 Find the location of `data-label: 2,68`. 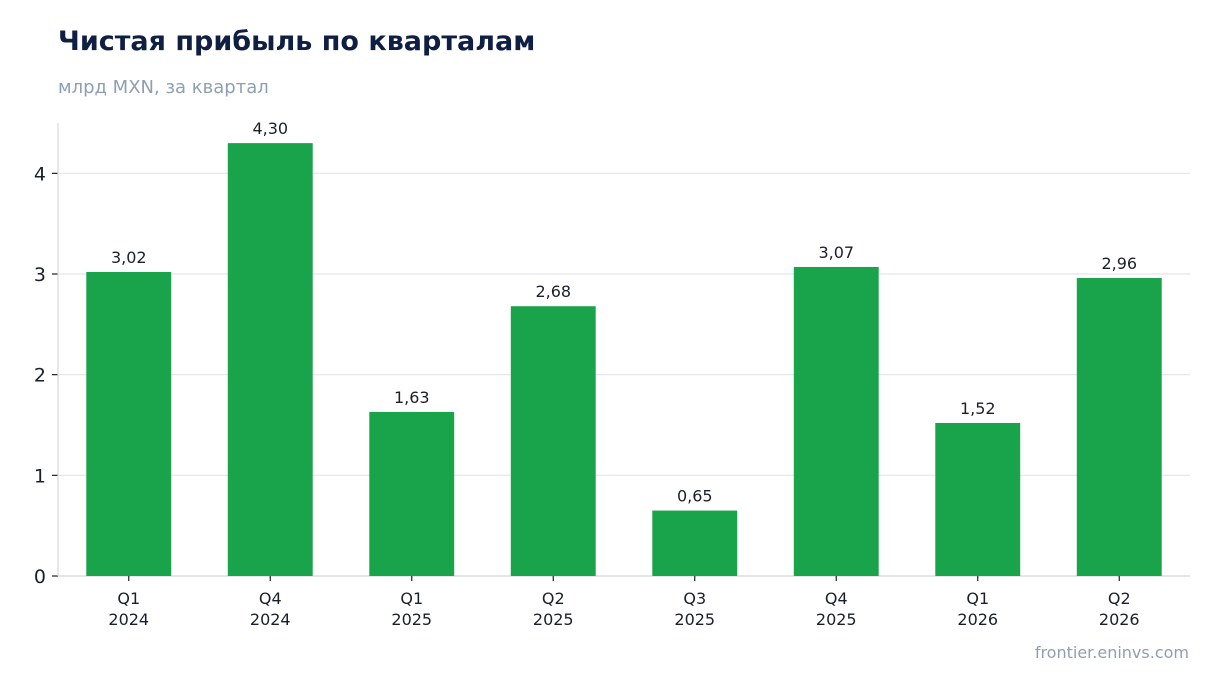

data-label: 2,68 is located at coordinates (553, 291).